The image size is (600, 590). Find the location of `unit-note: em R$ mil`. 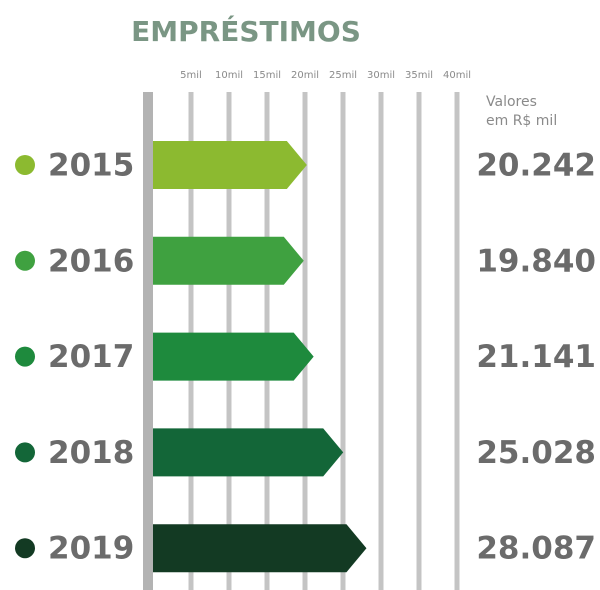

unit-note: em R$ mil is located at coordinates (521, 121).